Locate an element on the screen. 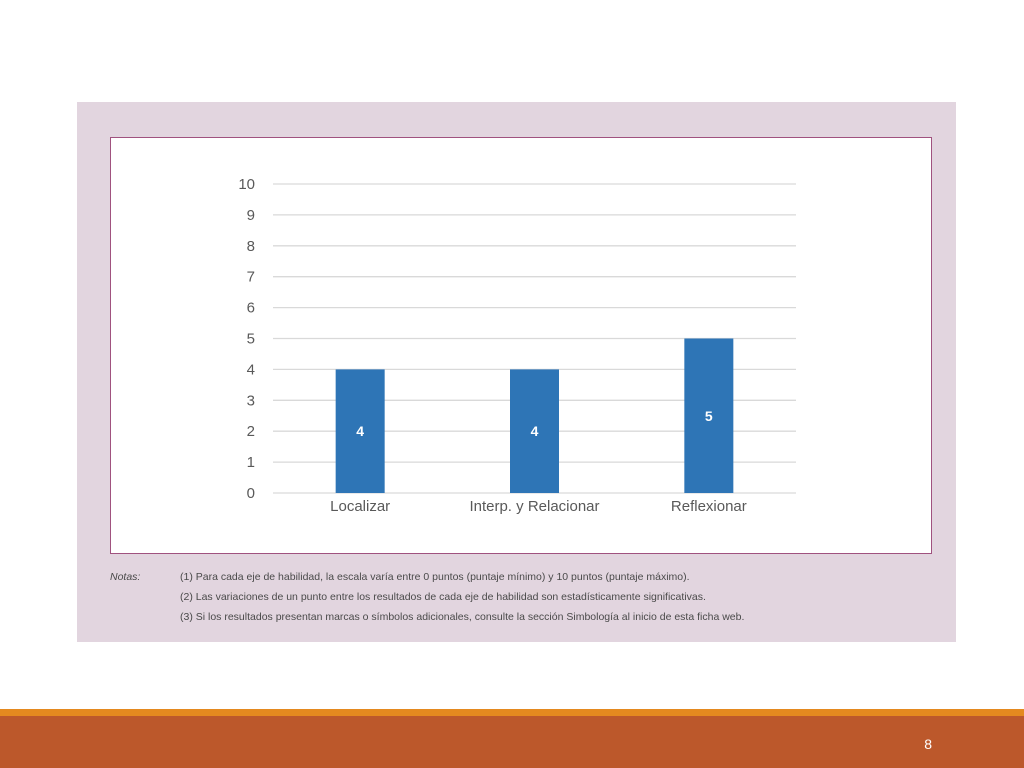  page-number: 8 is located at coordinates (928, 744).